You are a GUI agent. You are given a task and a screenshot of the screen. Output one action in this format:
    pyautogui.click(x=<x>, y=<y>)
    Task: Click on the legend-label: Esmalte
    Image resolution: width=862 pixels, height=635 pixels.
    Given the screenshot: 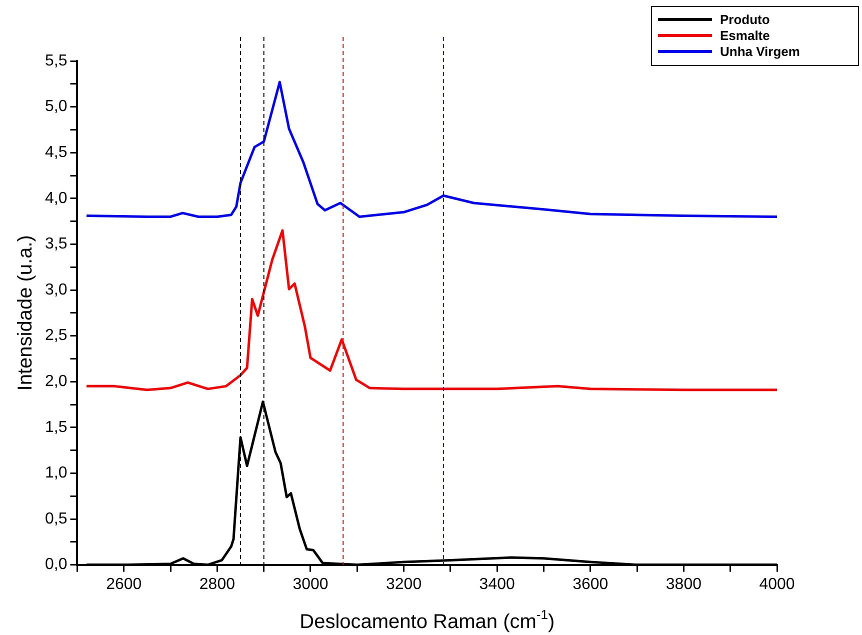 What is the action you would take?
    pyautogui.click(x=745, y=35)
    